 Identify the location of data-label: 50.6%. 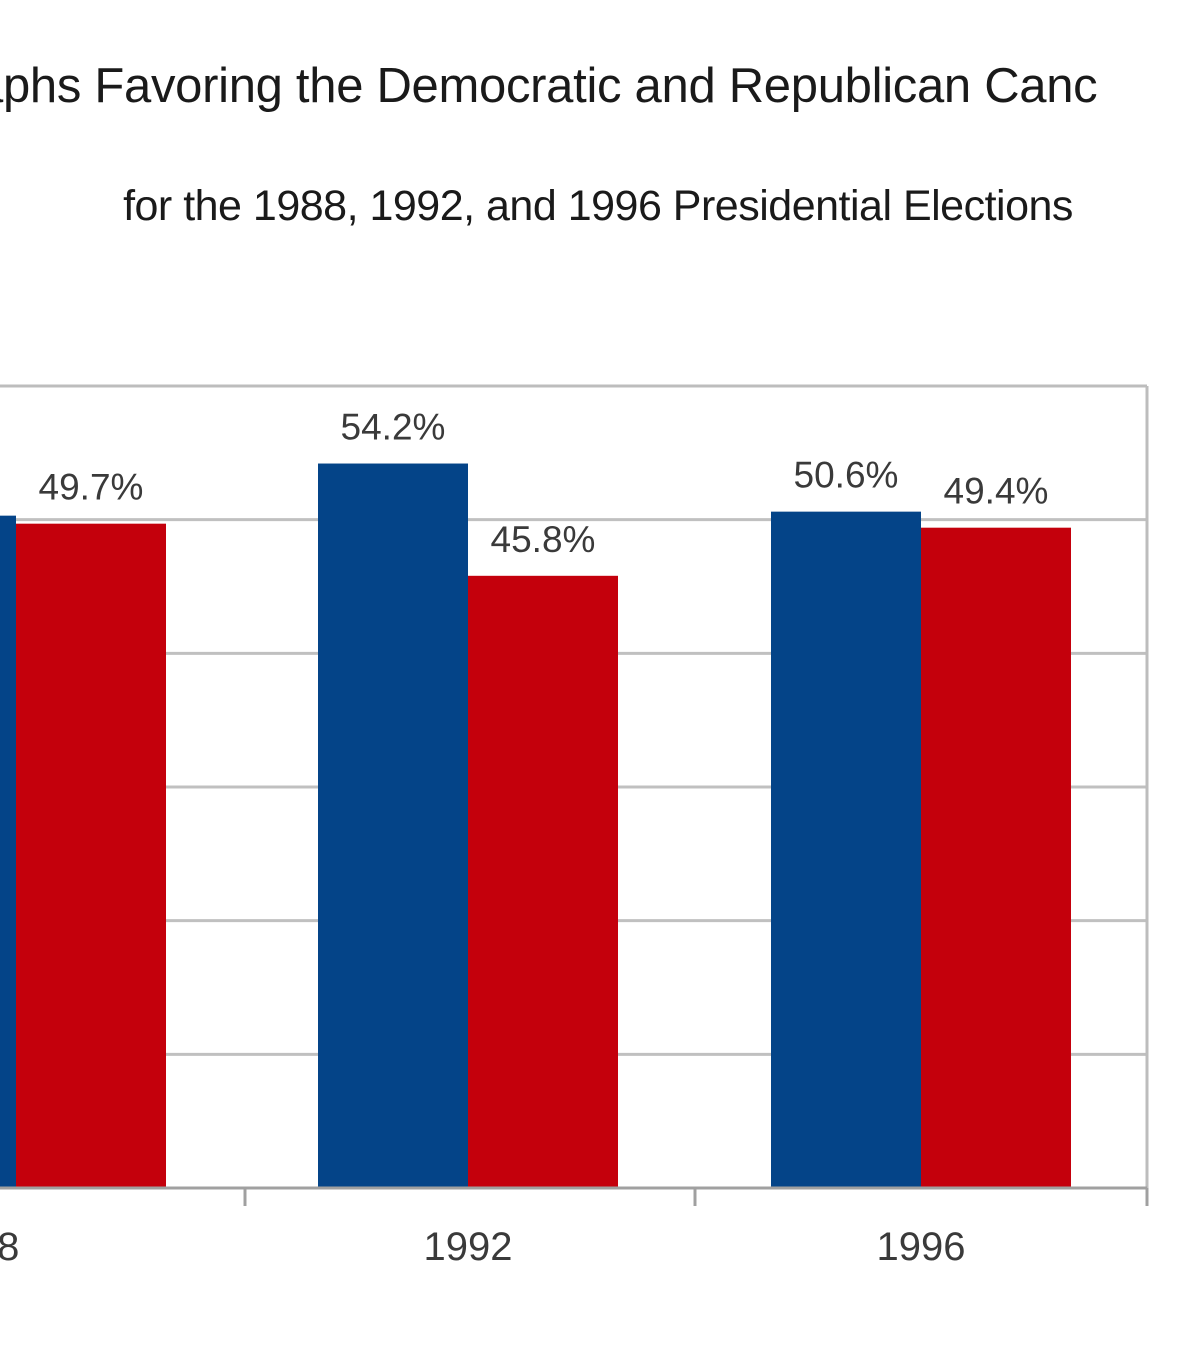
(846, 475).